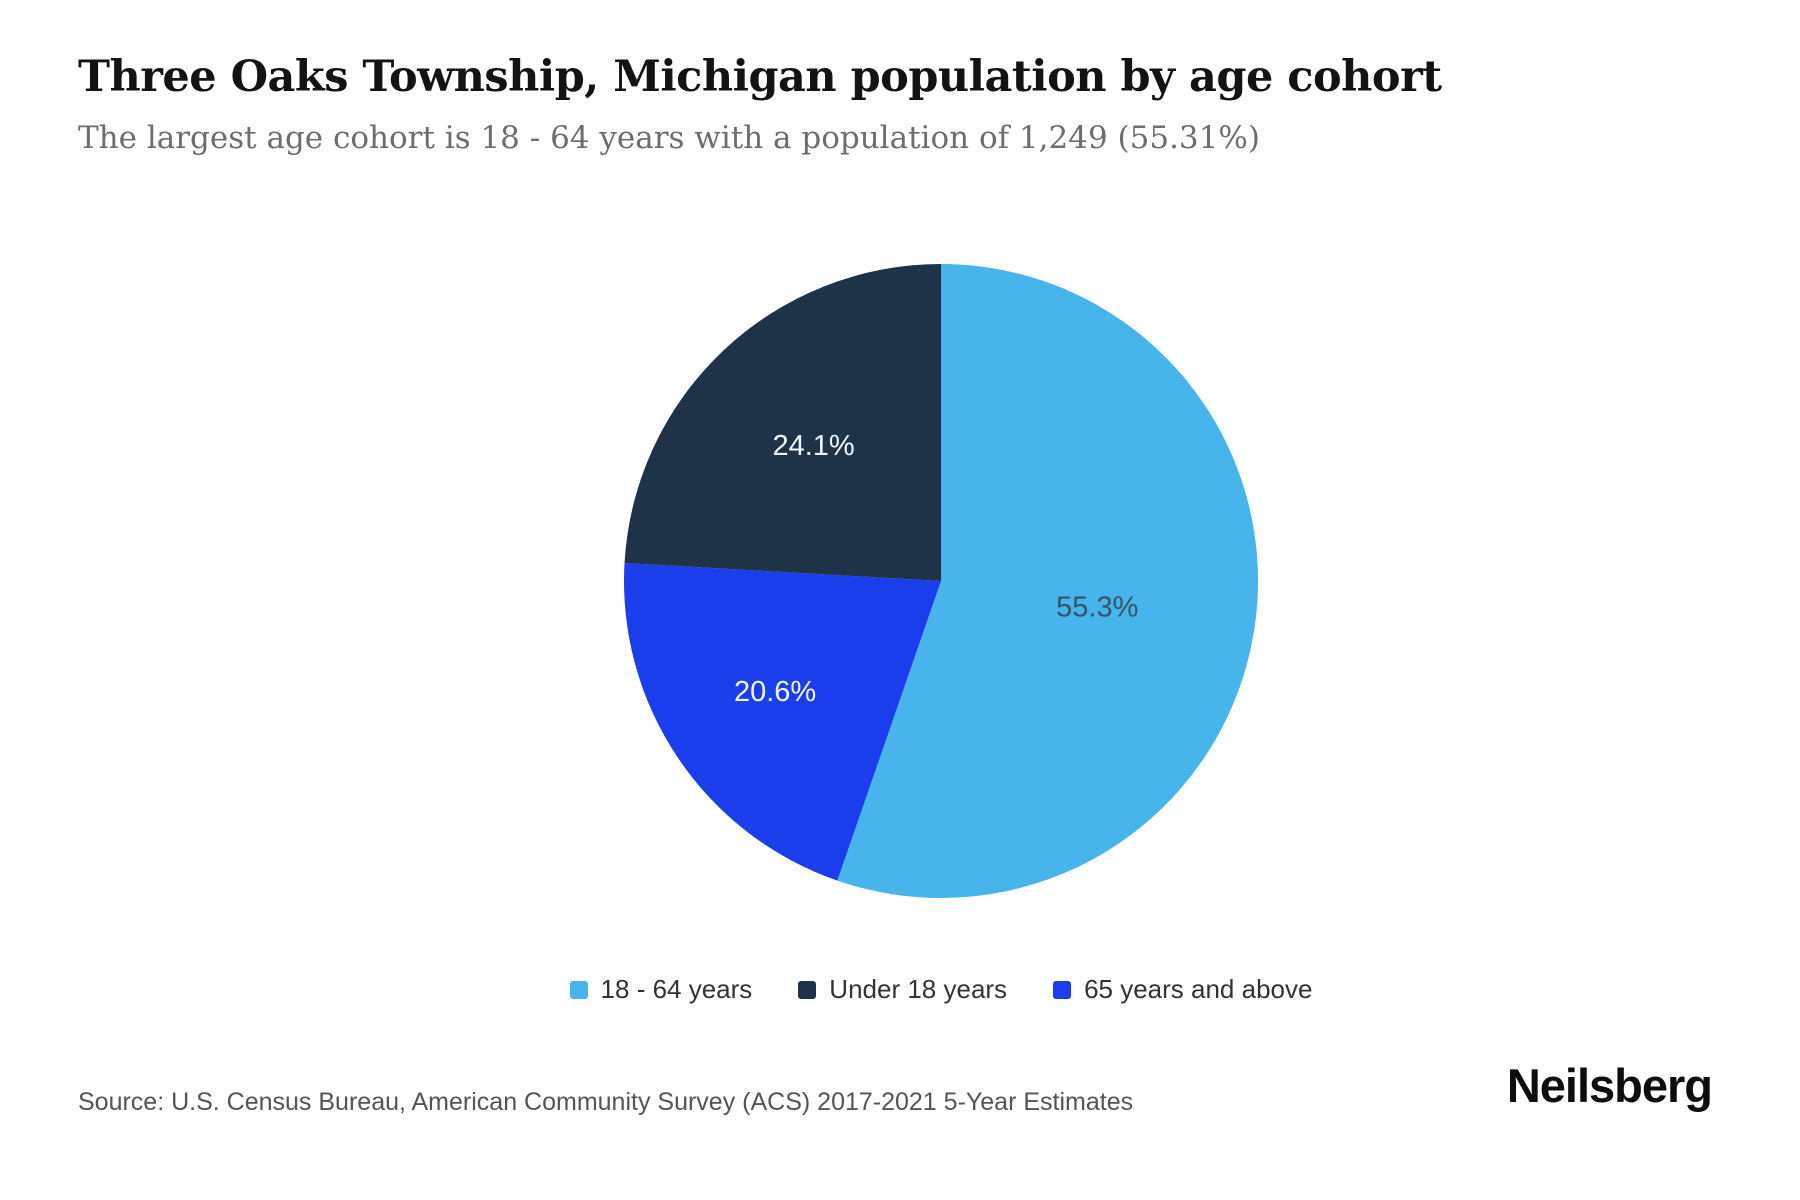  I want to click on brand-logo: Neilsberg, so click(1609, 1085).